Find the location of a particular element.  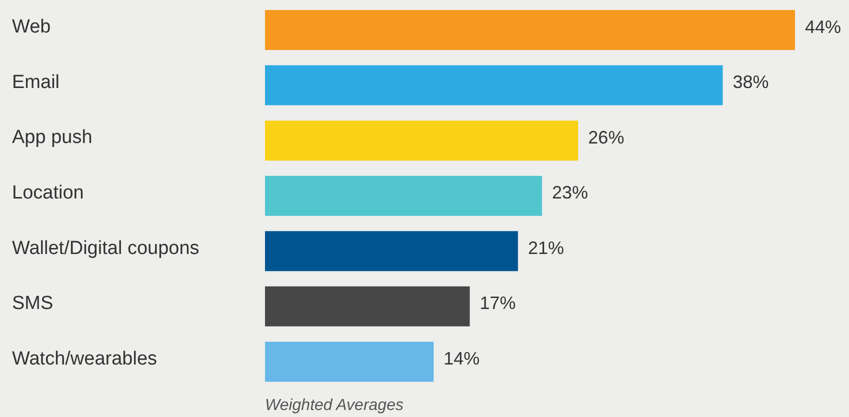

y-tick-label: Location is located at coordinates (48, 193).